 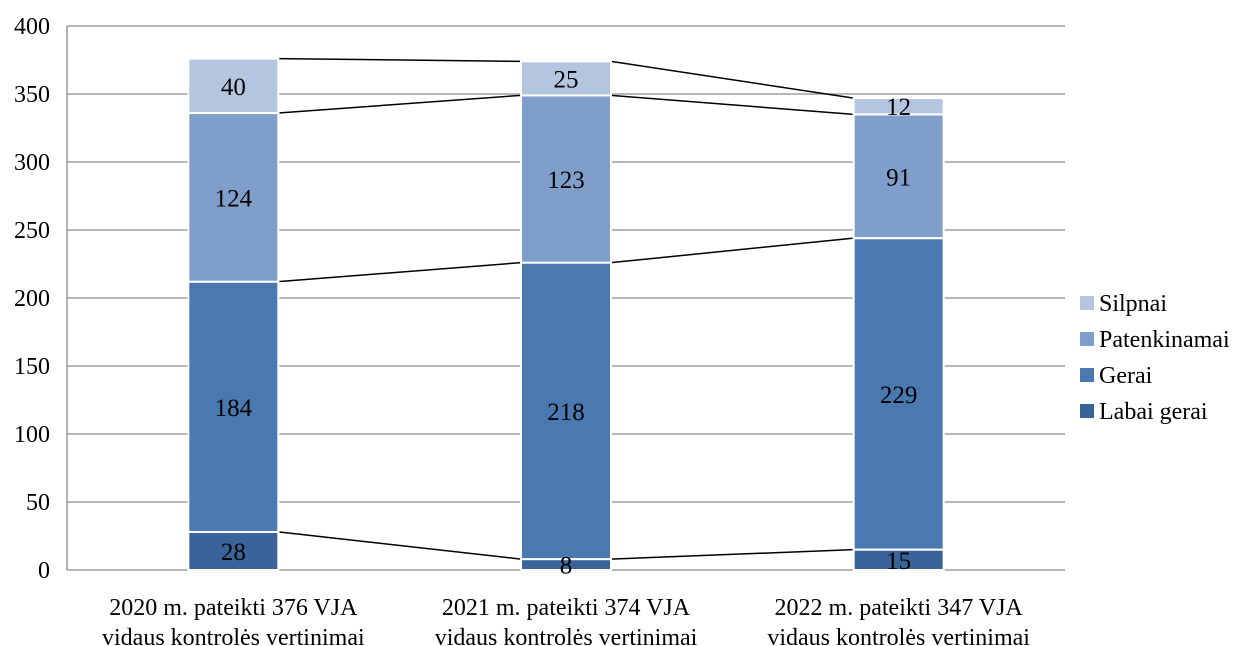 I want to click on y-tick-label: 100, so click(x=32, y=435).